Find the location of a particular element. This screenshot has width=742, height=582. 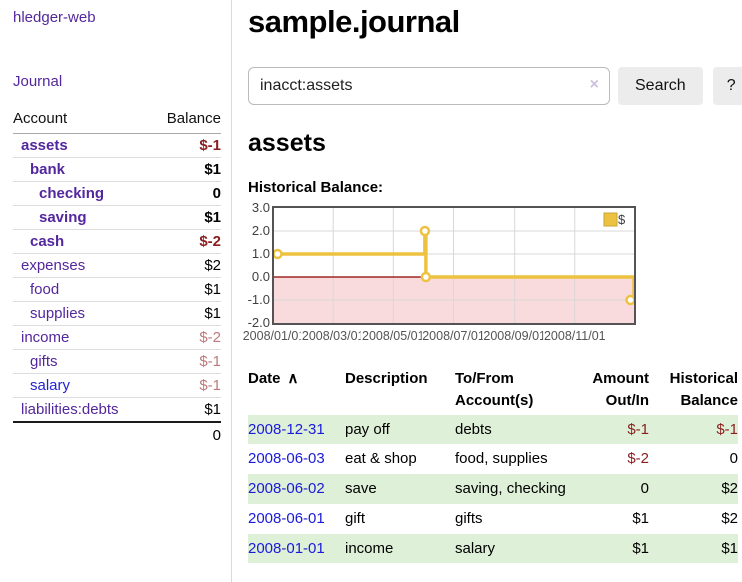

account-link-liabilities-debts: liabilities:debts is located at coordinates (70, 409).